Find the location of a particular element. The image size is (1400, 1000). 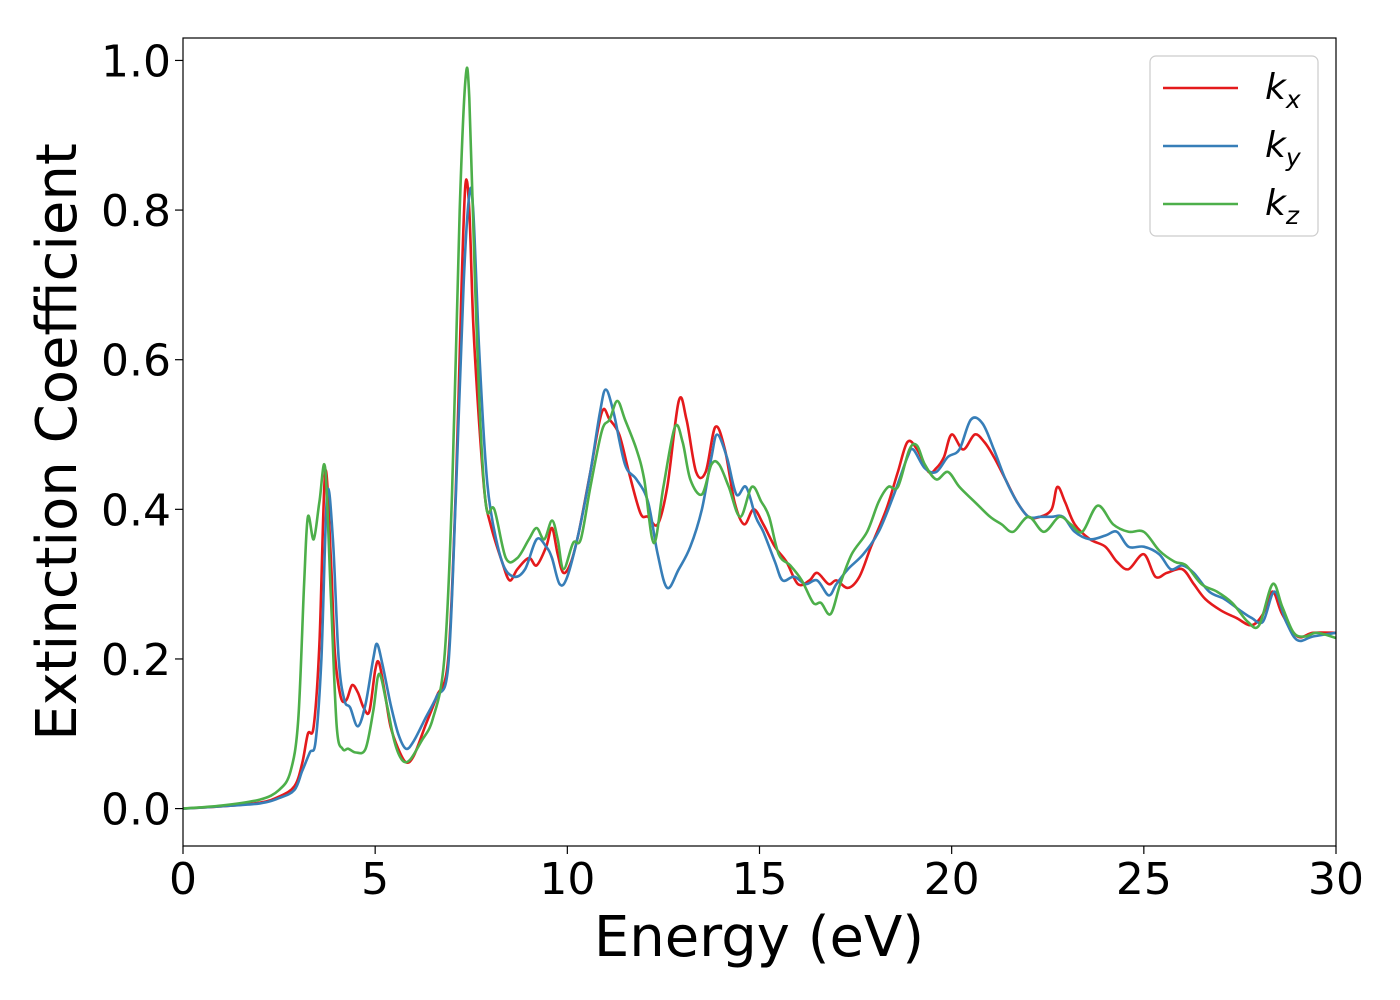

y-tick-label: 0.2 is located at coordinates (136, 660).